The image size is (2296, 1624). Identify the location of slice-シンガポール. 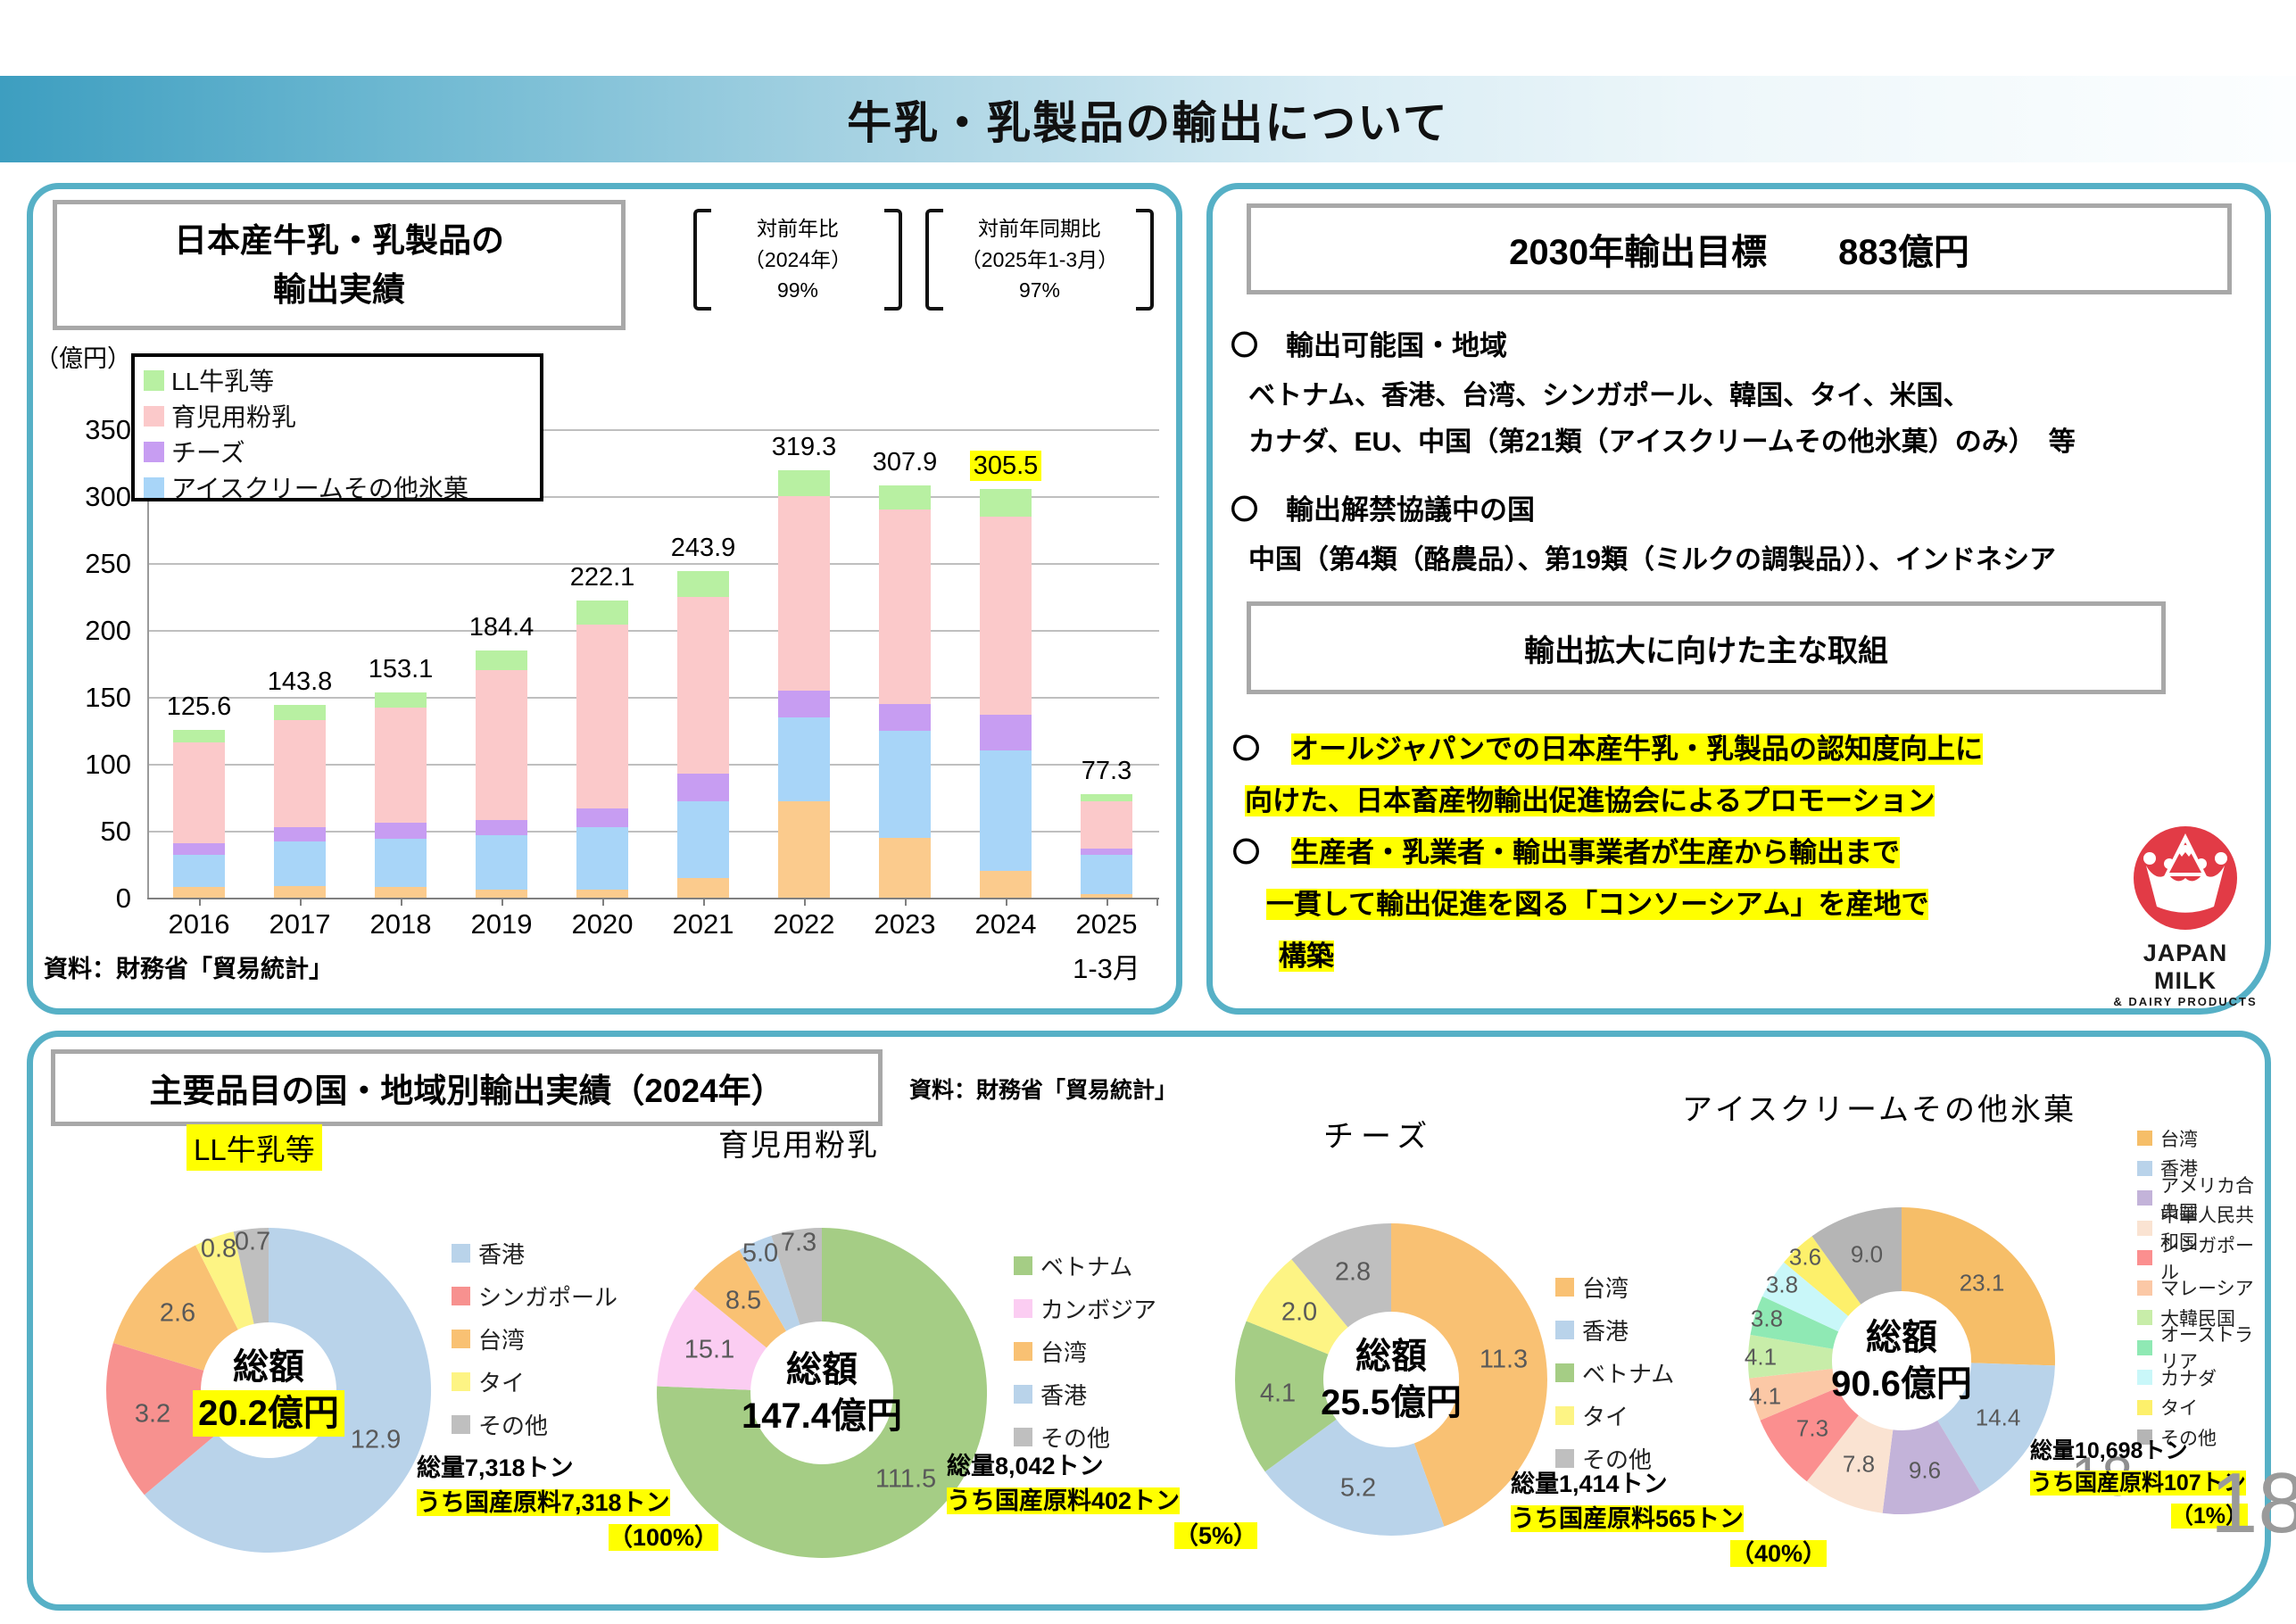
(1810, 1435).